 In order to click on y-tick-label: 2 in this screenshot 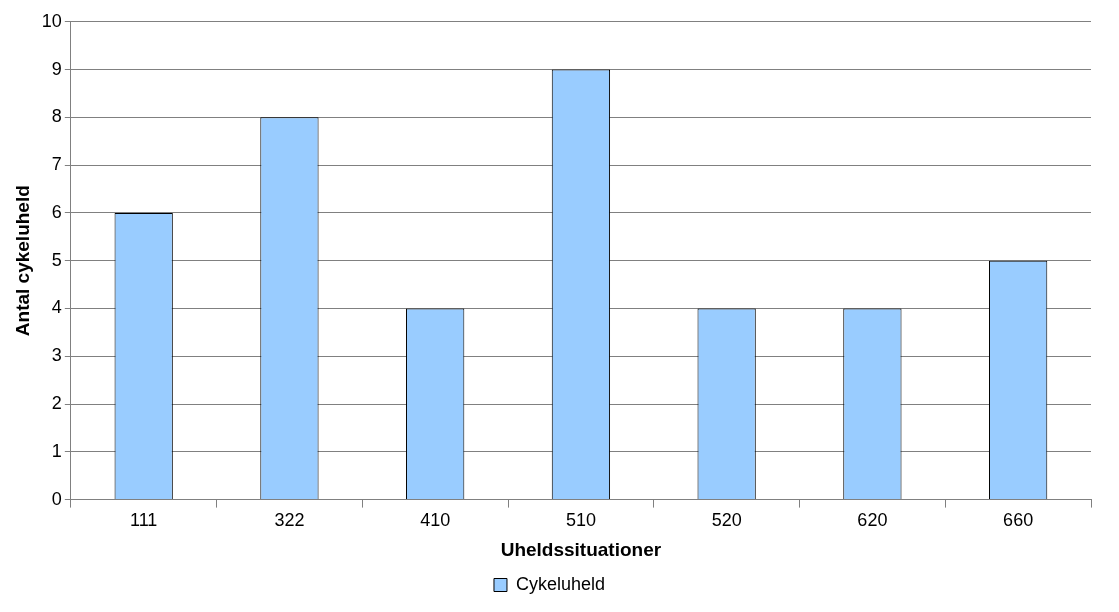, I will do `click(56, 403)`.